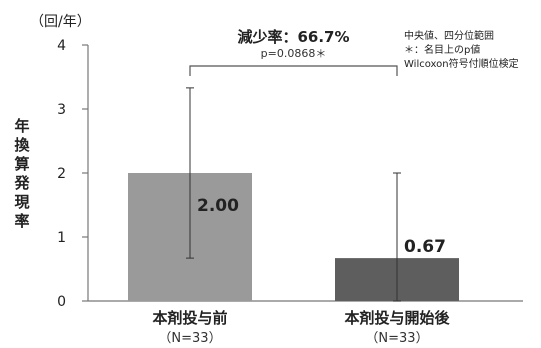 Image resolution: width=541 pixels, height=348 pixels. What do you see at coordinates (61, 302) in the screenshot?
I see `y-tick-label: 0` at bounding box center [61, 302].